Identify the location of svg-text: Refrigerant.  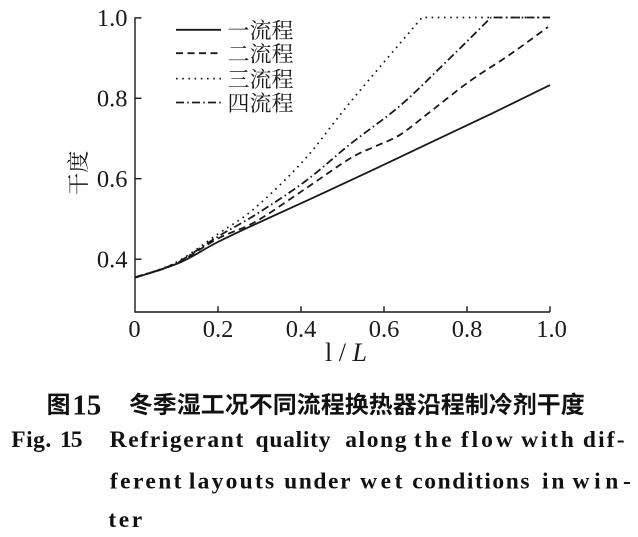
(177, 440).